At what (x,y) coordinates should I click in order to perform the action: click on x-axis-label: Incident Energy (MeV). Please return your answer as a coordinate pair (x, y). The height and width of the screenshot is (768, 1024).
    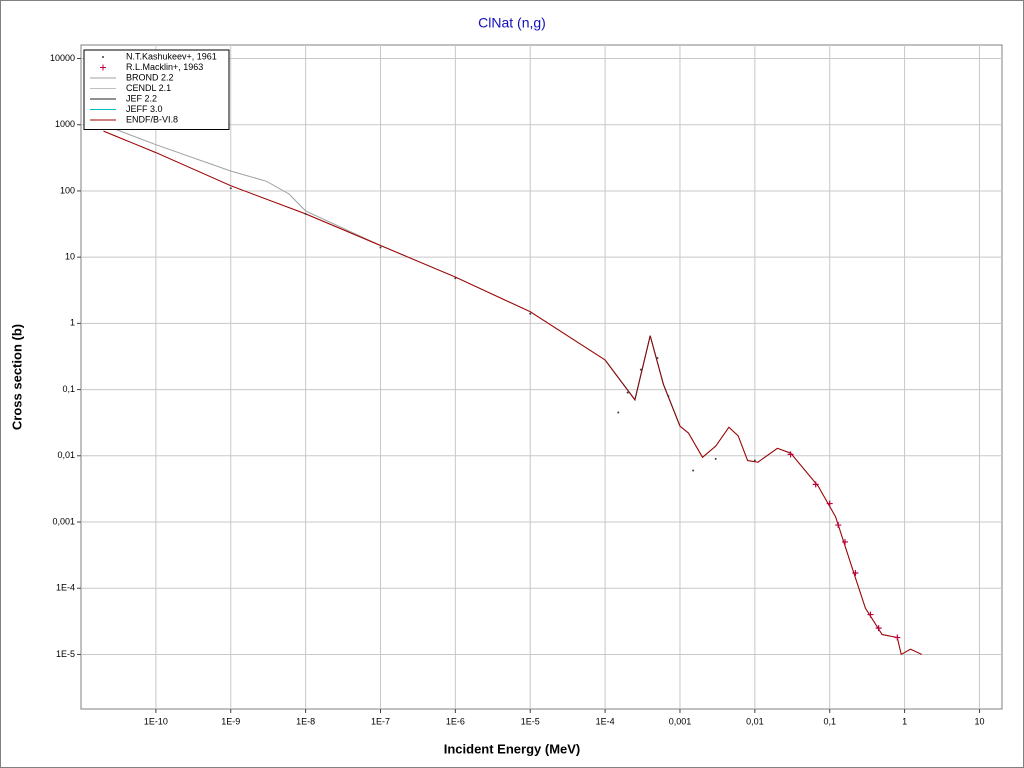
    Looking at the image, I should click on (512, 748).